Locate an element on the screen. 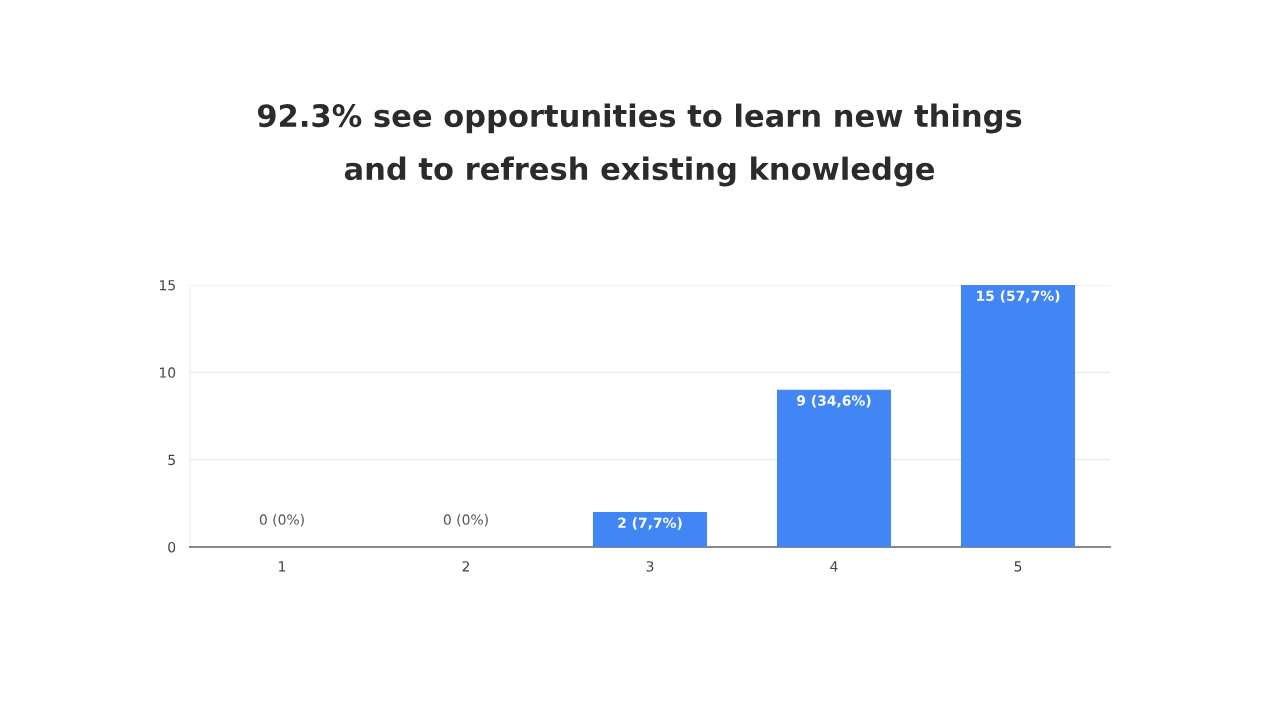  y-tick-label: 10 is located at coordinates (167, 372).